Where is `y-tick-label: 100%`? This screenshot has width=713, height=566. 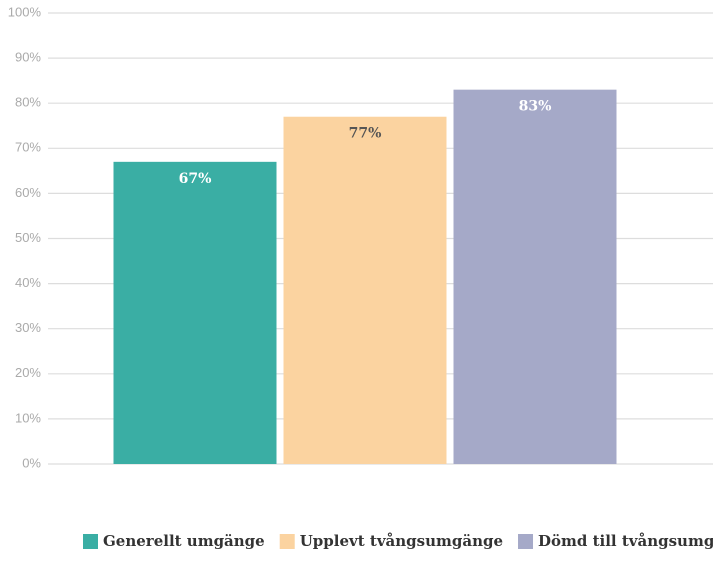
y-tick-label: 100% is located at coordinates (25, 11).